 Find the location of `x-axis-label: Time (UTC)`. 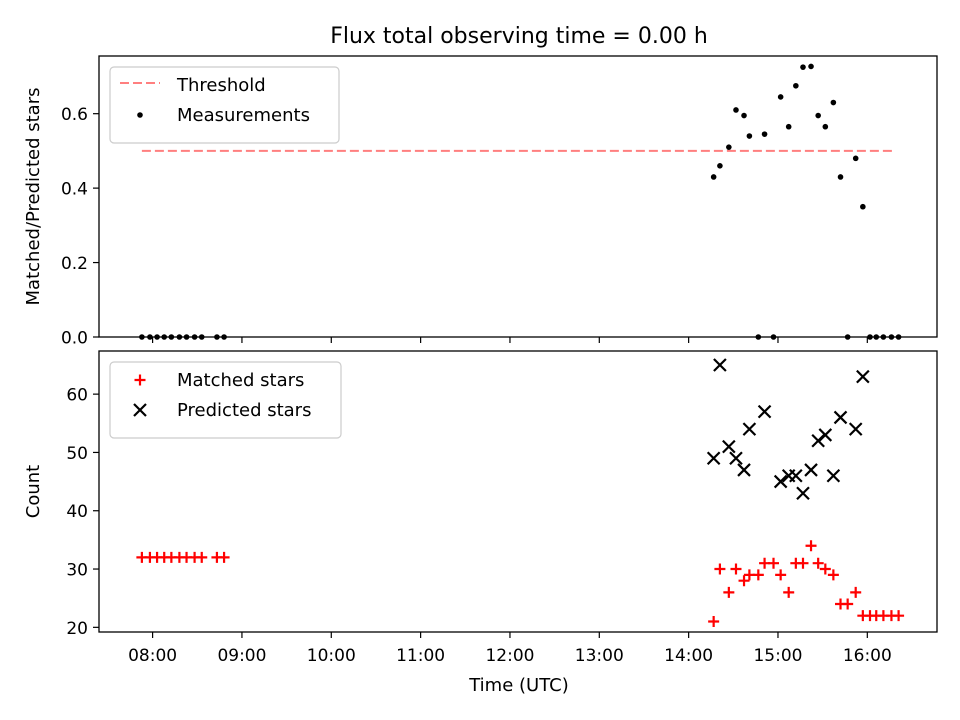

x-axis-label: Time (UTC) is located at coordinates (518, 685).